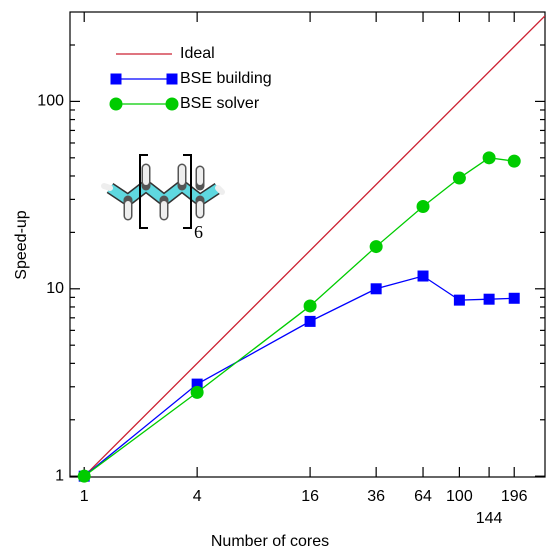 Image resolution: width=549 pixels, height=555 pixels. What do you see at coordinates (514, 496) in the screenshot?
I see `x-tick-label: 196` at bounding box center [514, 496].